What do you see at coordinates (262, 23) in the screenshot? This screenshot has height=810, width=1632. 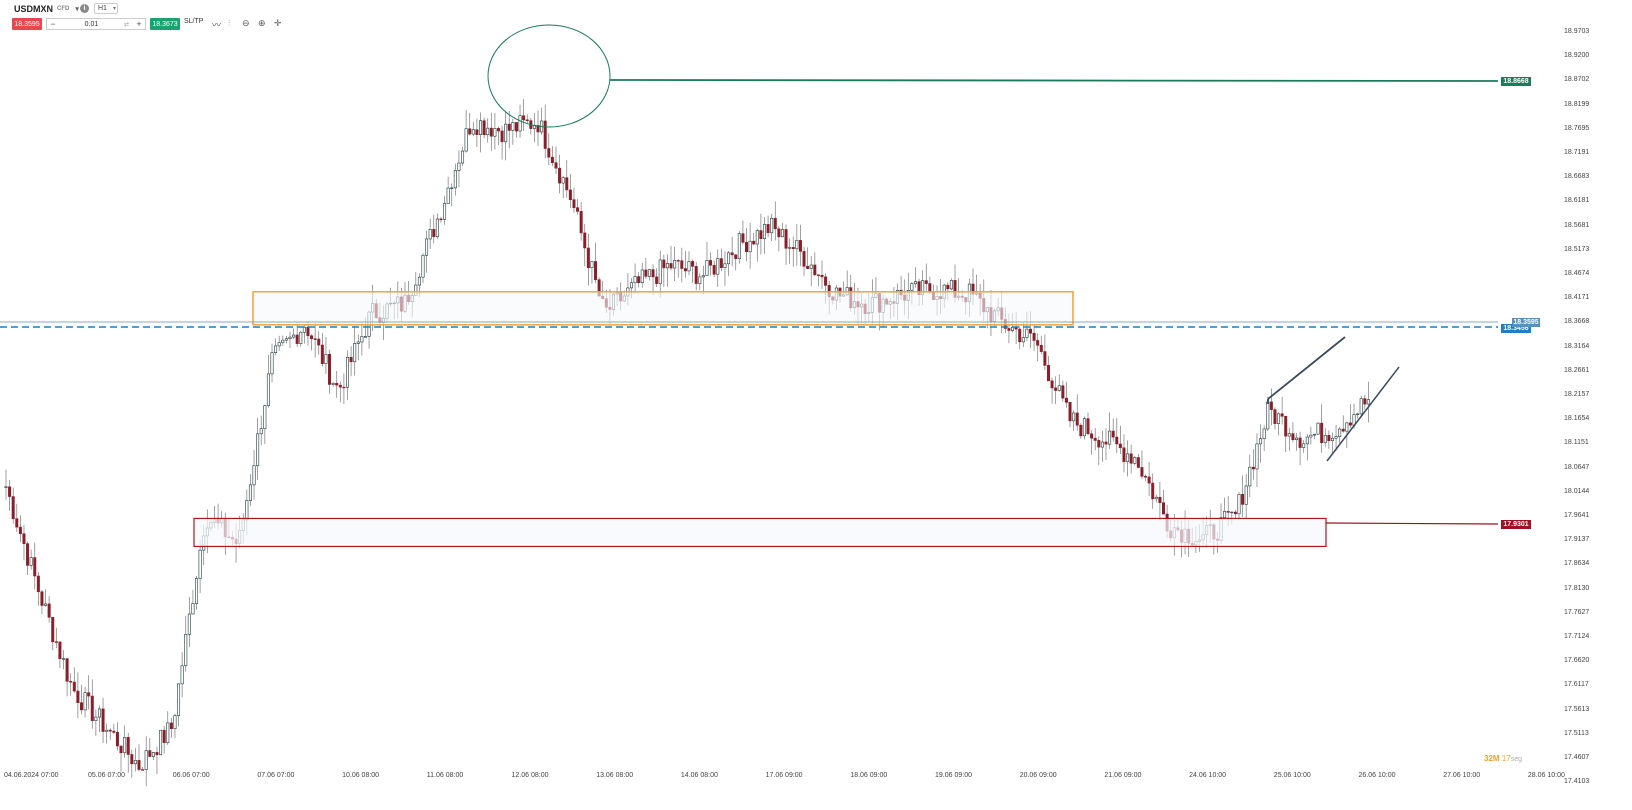 I see `zoom-in-icon: ⊕` at bounding box center [262, 23].